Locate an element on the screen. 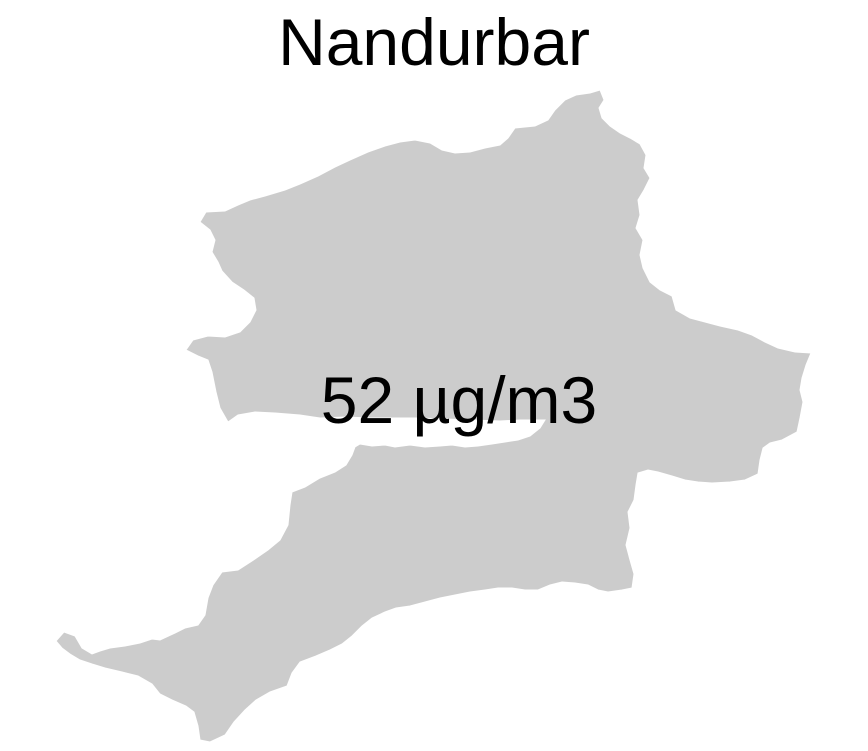 This screenshot has width=868, height=751. map-title: Nandurbar is located at coordinates (434, 42).